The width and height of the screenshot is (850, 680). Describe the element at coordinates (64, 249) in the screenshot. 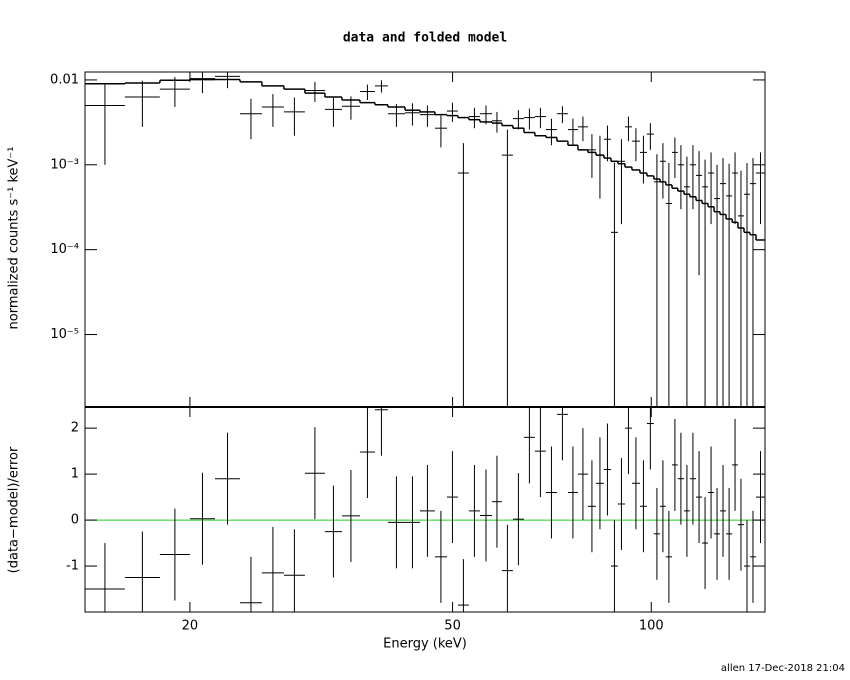

I see `y-tick-label: 10⁻⁴` at that location.